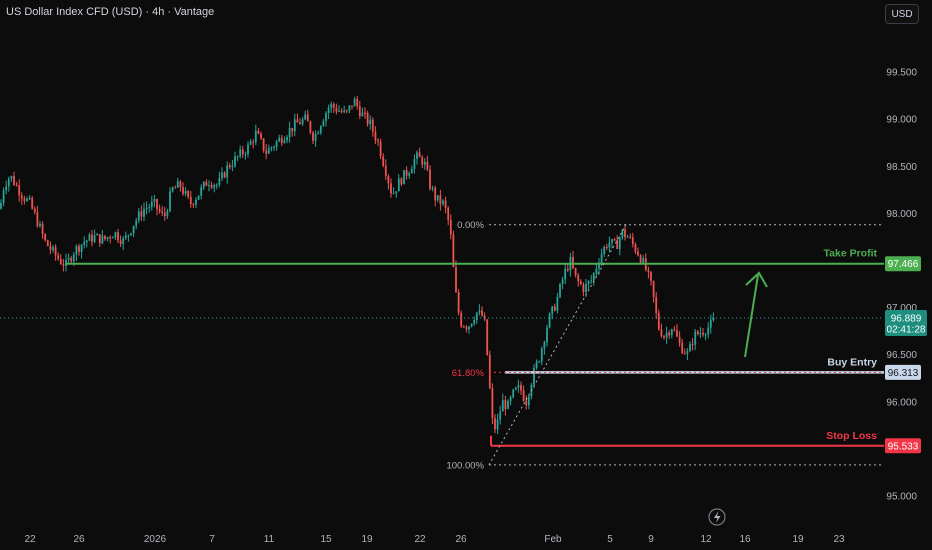  I want to click on time-axis: 22 26 2026 7 11 15 19 22 26 Feb 5 9 12 16 19 23, so click(434, 526).